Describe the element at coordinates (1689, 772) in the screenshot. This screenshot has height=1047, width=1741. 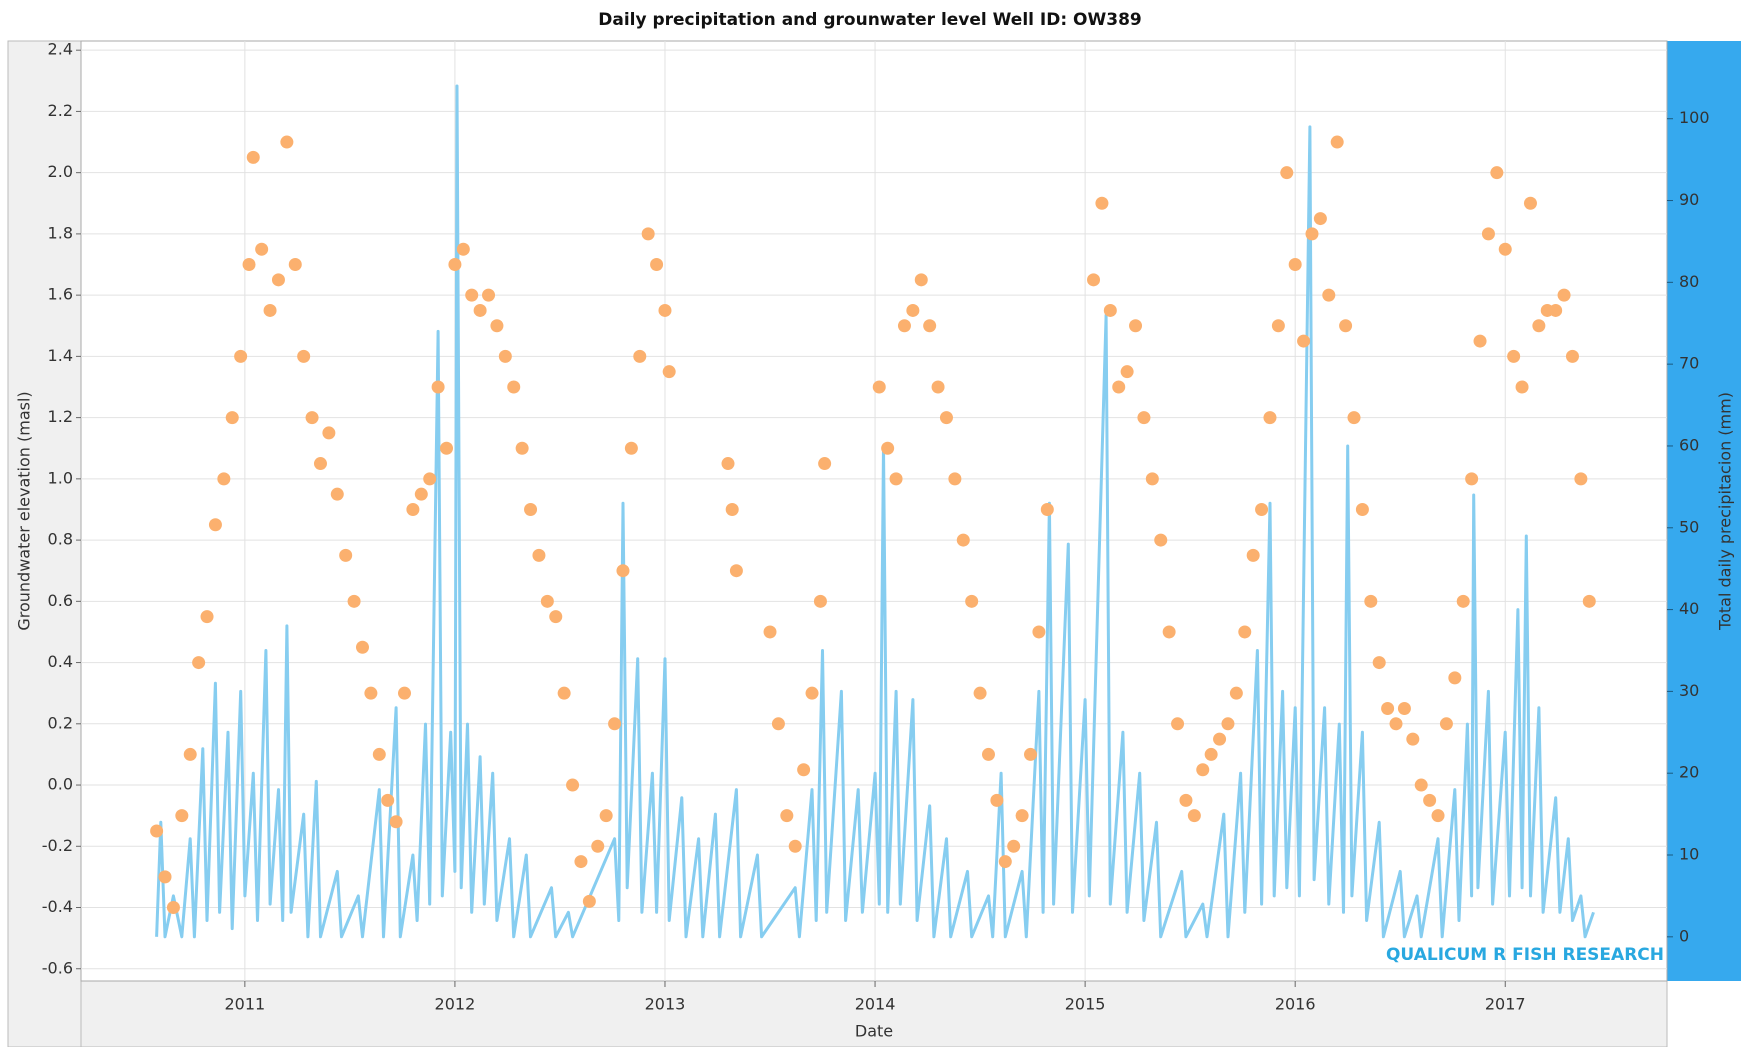
I see `y2-tick-label: 20` at that location.